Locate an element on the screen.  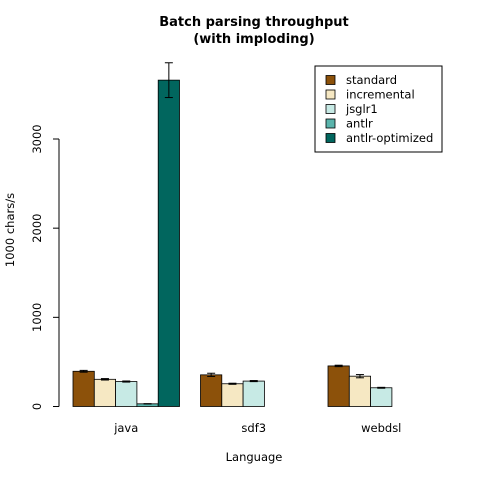
legend-box is located at coordinates (378, 109).